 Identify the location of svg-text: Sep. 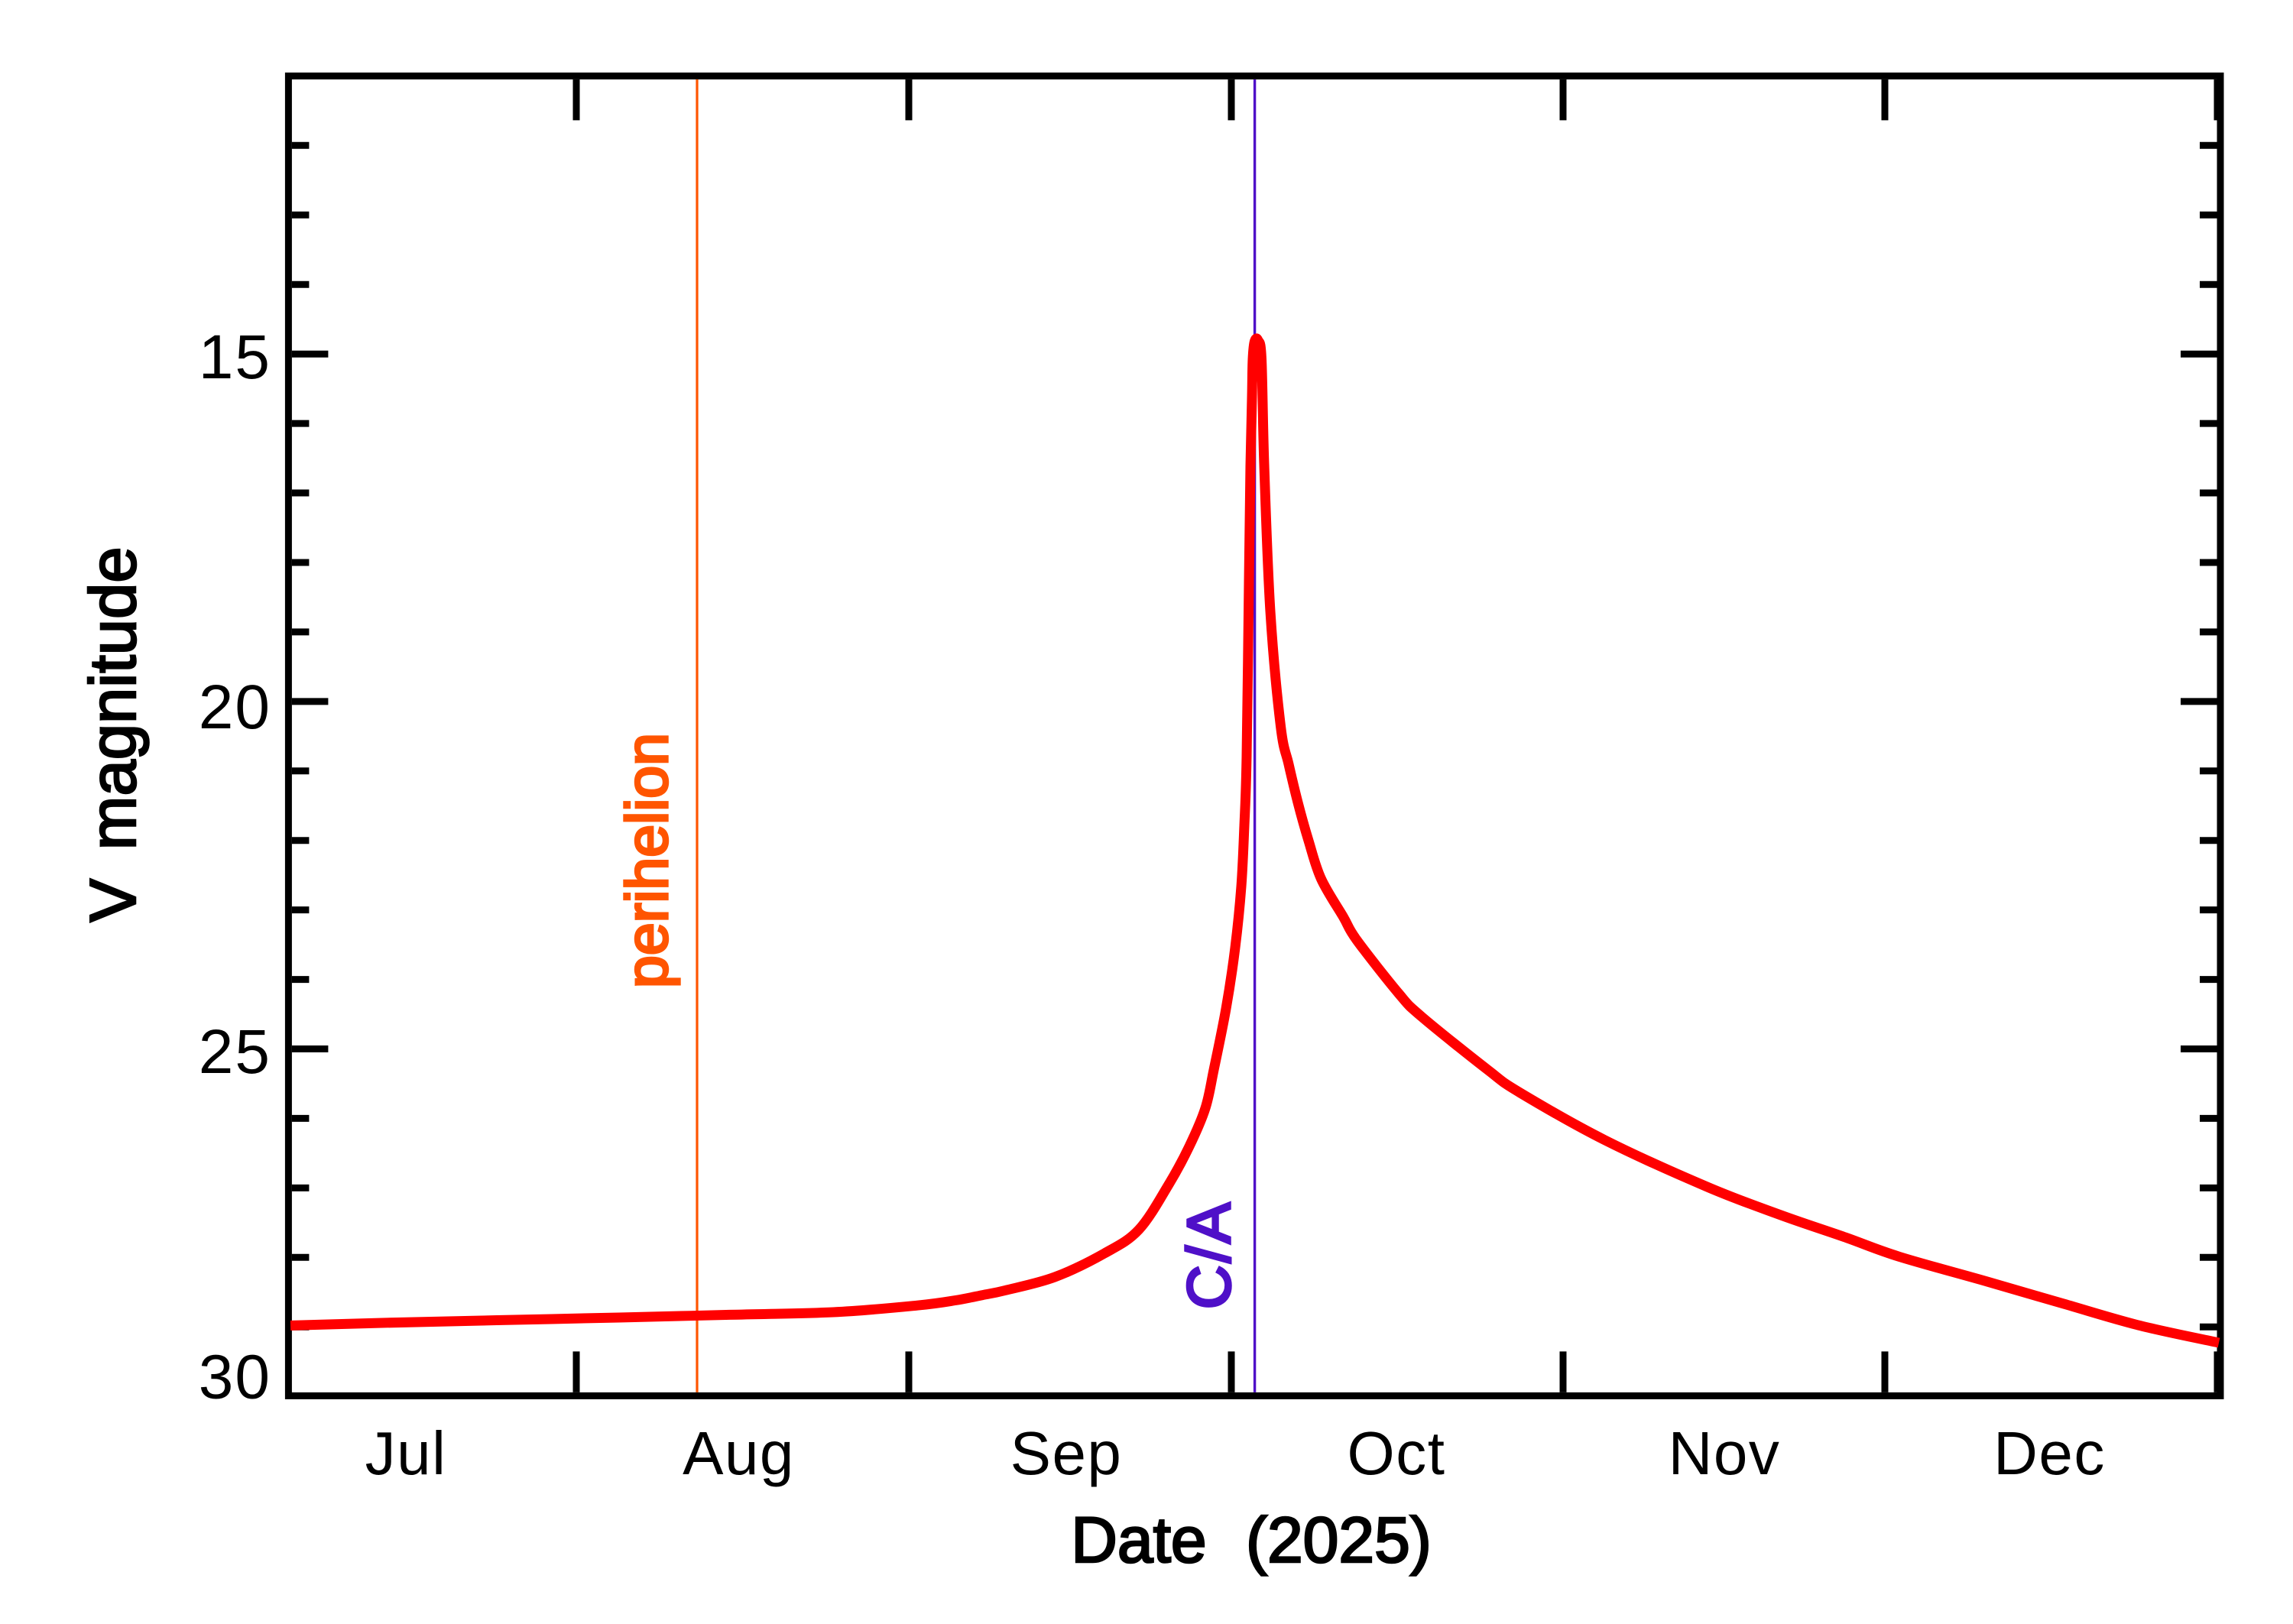
(1066, 1453).